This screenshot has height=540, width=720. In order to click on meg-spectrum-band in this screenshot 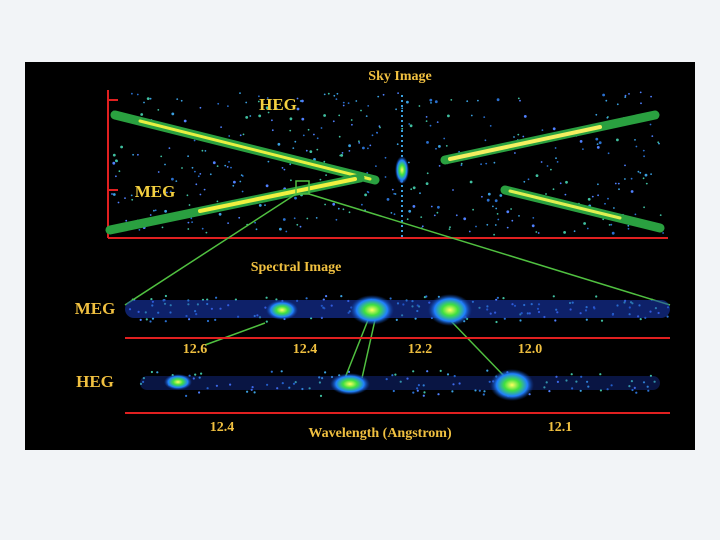, I will do `click(397, 309)`.